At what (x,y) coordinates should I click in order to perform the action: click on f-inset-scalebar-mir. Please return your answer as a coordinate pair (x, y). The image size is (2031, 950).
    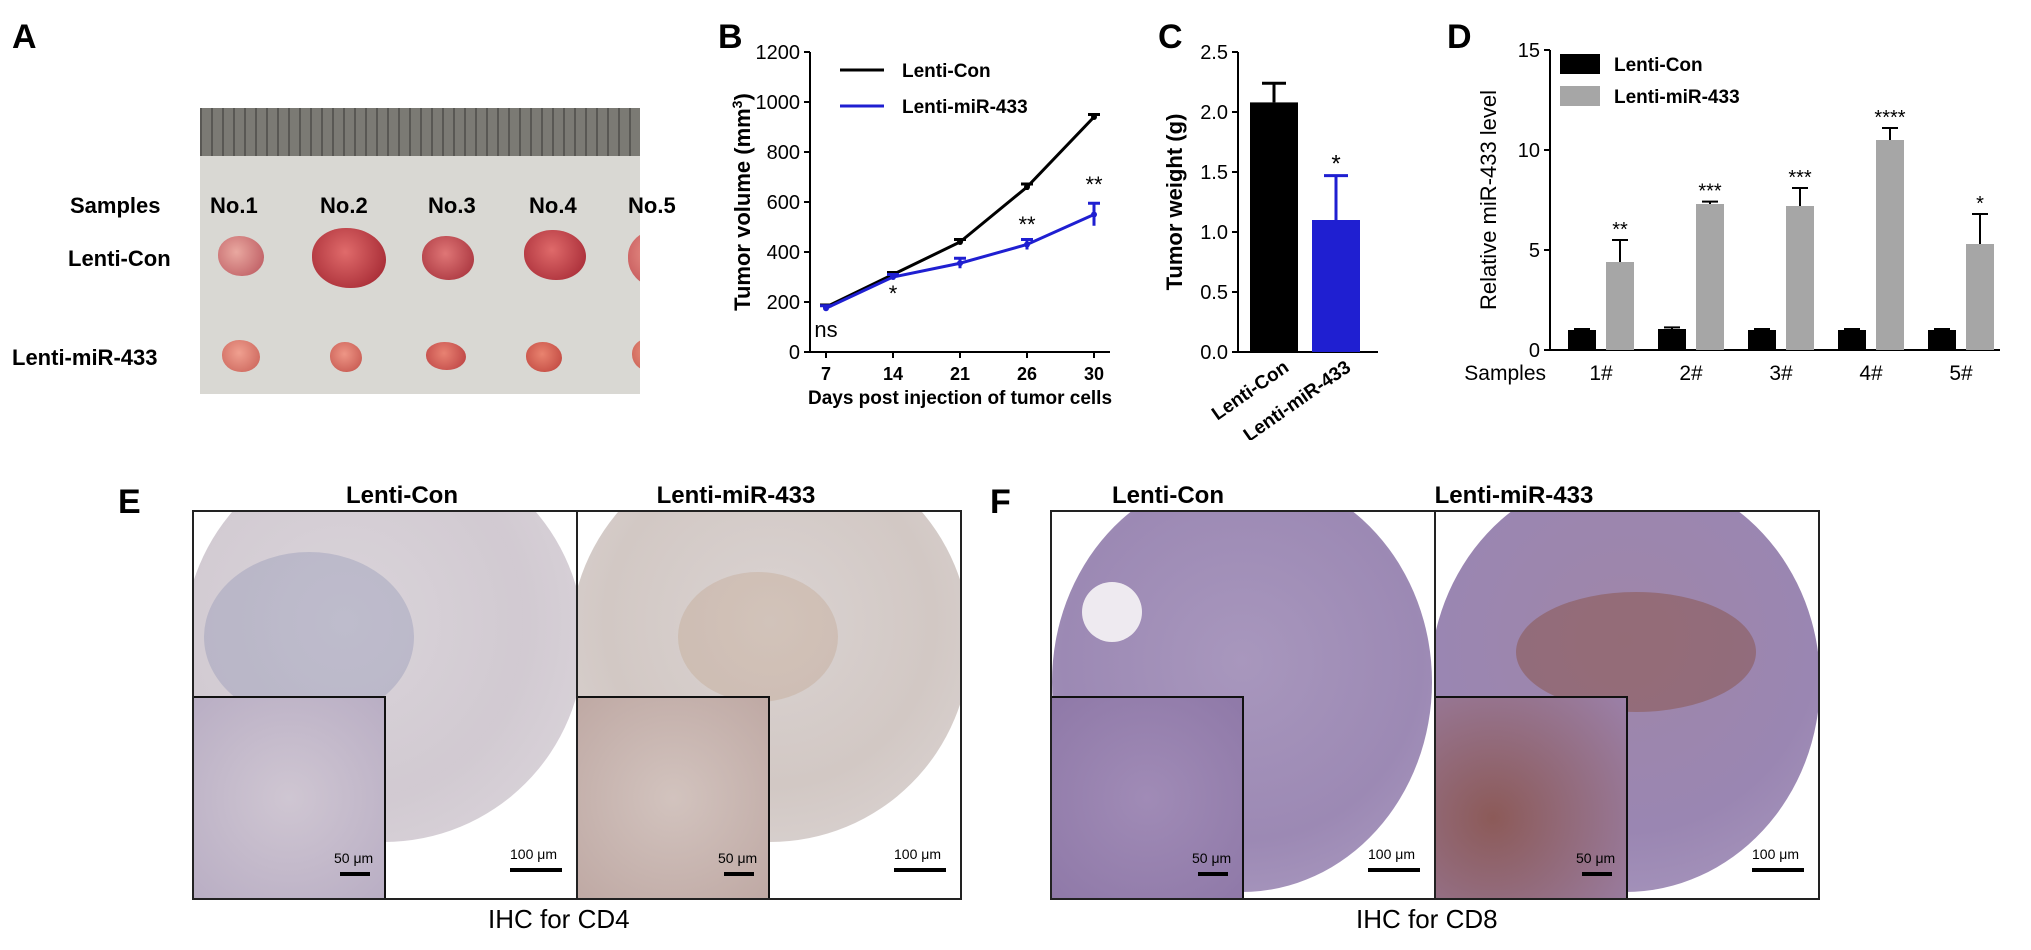
    Looking at the image, I should click on (1597, 874).